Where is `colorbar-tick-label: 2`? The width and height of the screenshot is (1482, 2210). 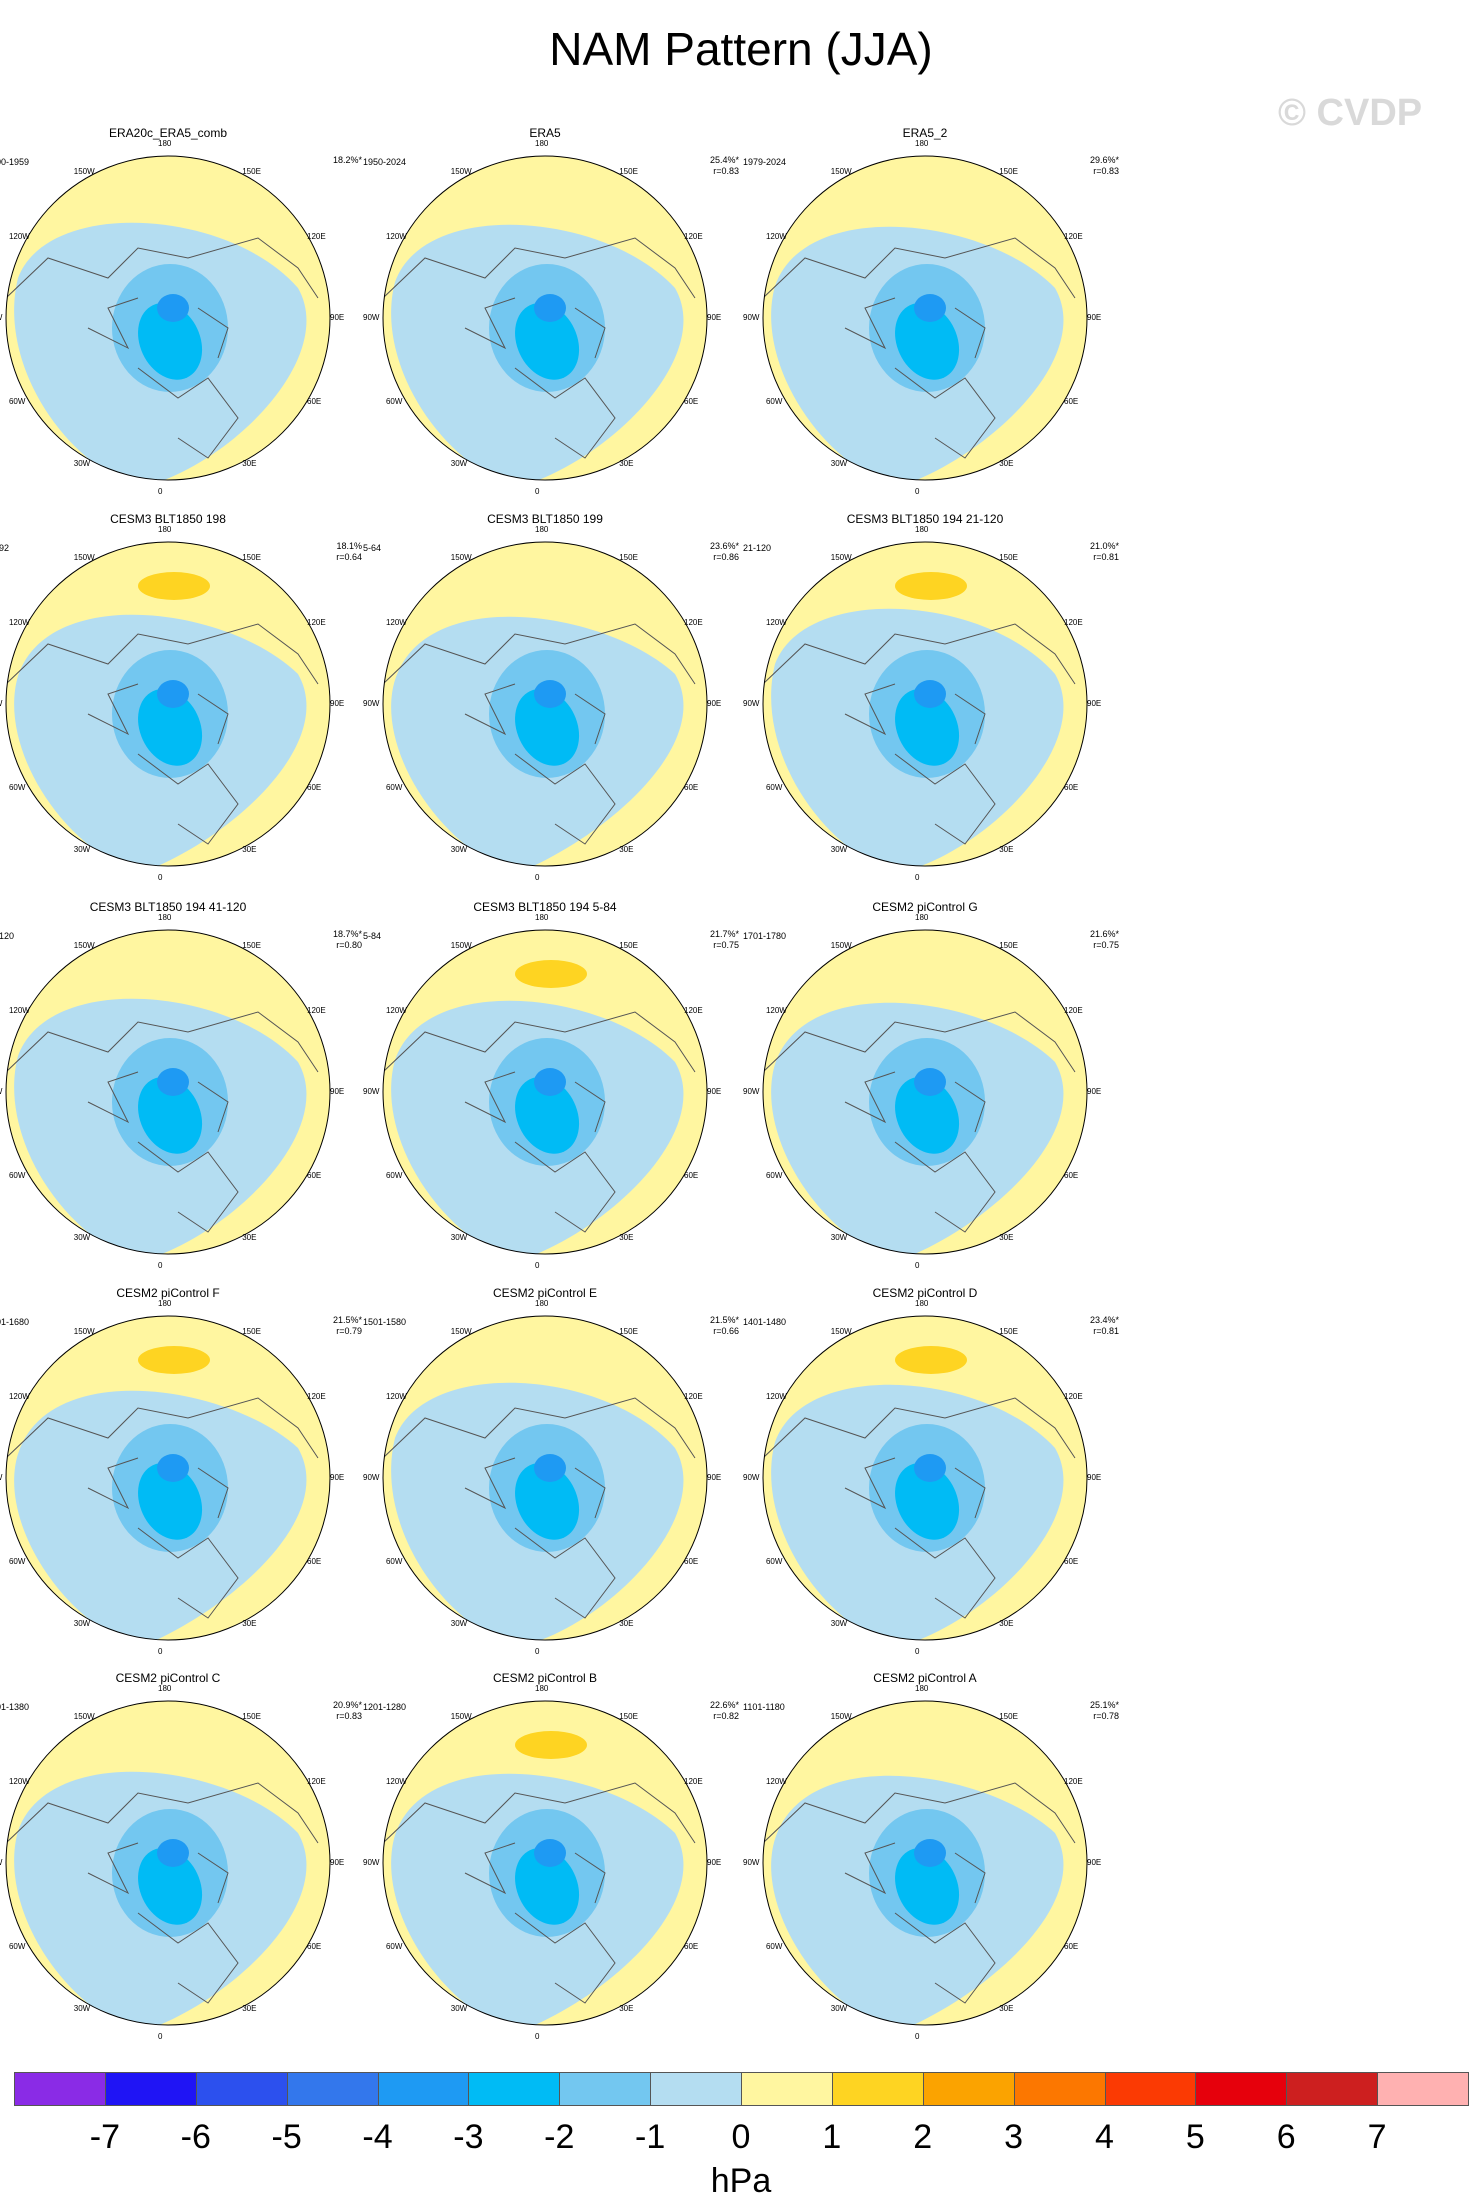 colorbar-tick-label: 2 is located at coordinates (923, 2137).